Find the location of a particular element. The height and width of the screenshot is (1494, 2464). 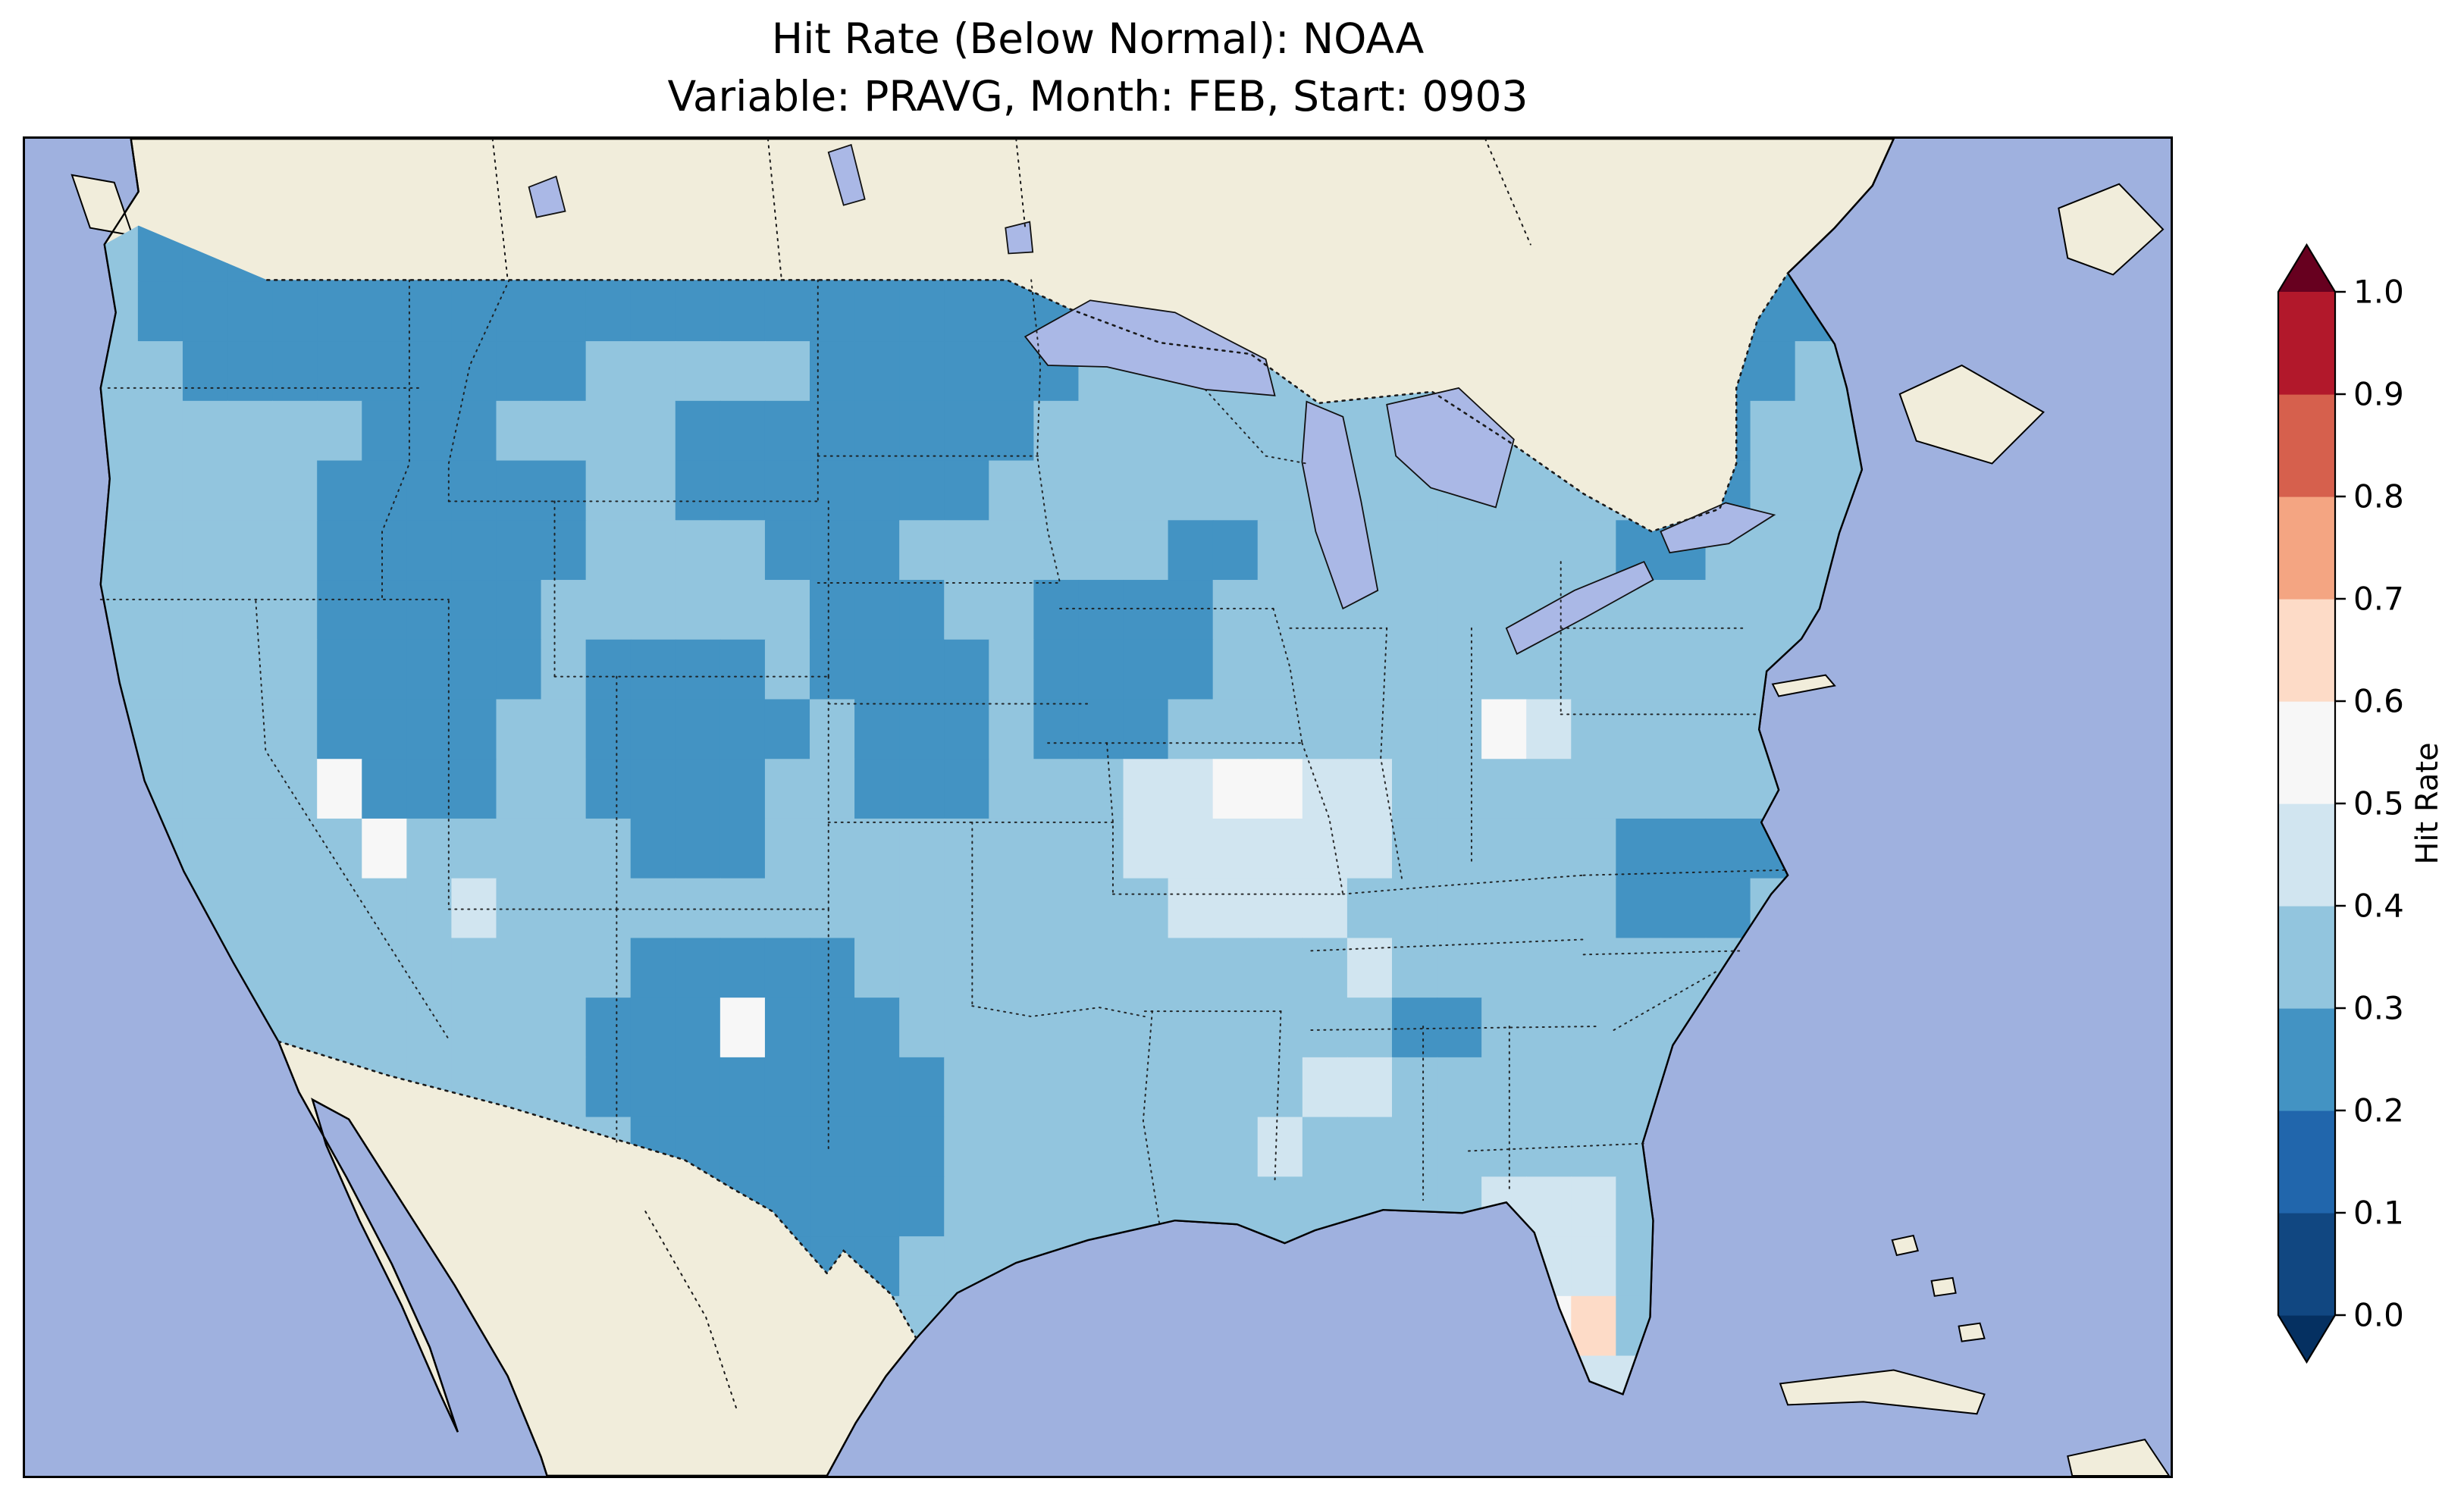

colorbar-tick-label: 0.0 is located at coordinates (2378, 1315).